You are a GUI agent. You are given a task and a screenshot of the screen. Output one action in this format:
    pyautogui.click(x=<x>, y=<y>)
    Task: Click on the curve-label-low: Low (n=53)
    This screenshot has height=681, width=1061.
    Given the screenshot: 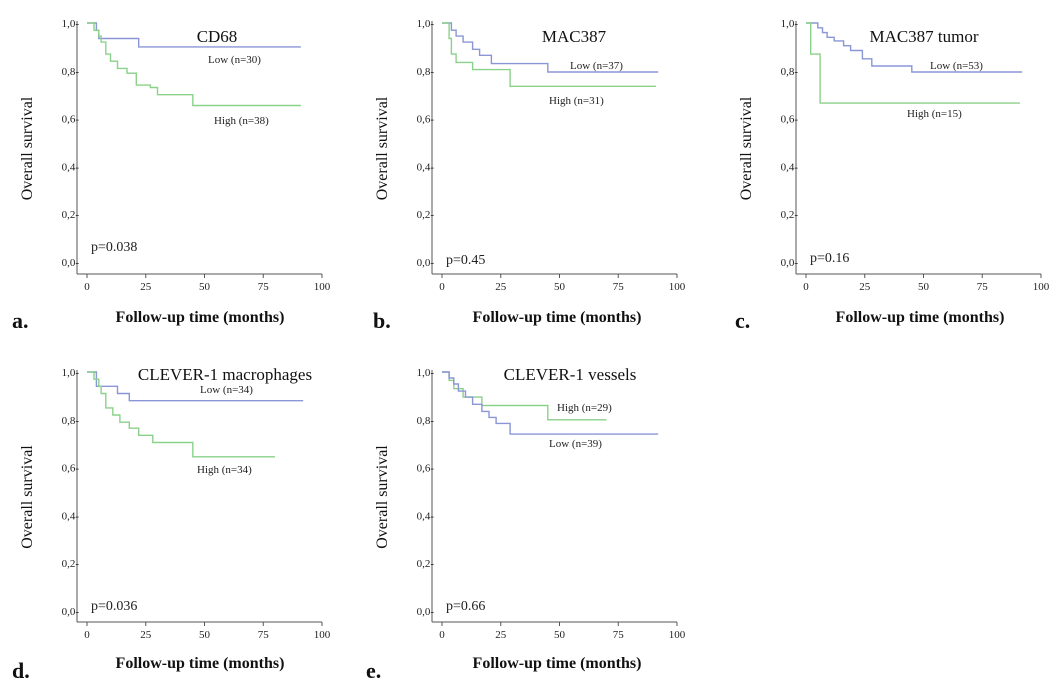 What is the action you would take?
    pyautogui.click(x=956, y=66)
    